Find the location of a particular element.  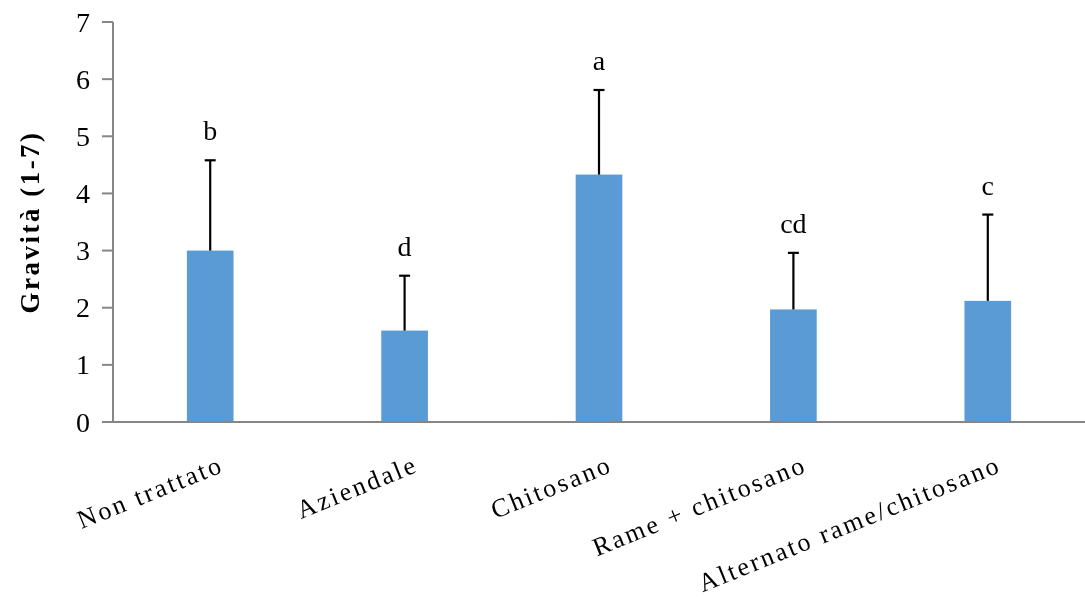

y-tick-label: 7 is located at coordinates (83, 22).